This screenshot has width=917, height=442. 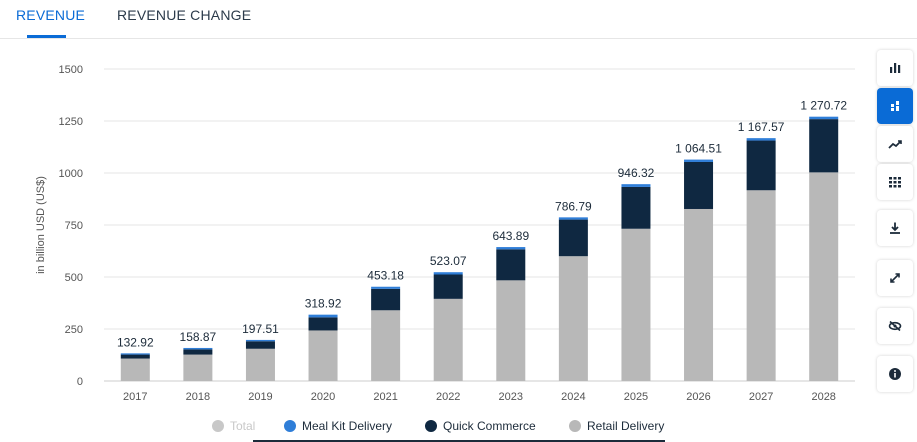 I want to click on x-tick-label: 2027, so click(x=761, y=397).